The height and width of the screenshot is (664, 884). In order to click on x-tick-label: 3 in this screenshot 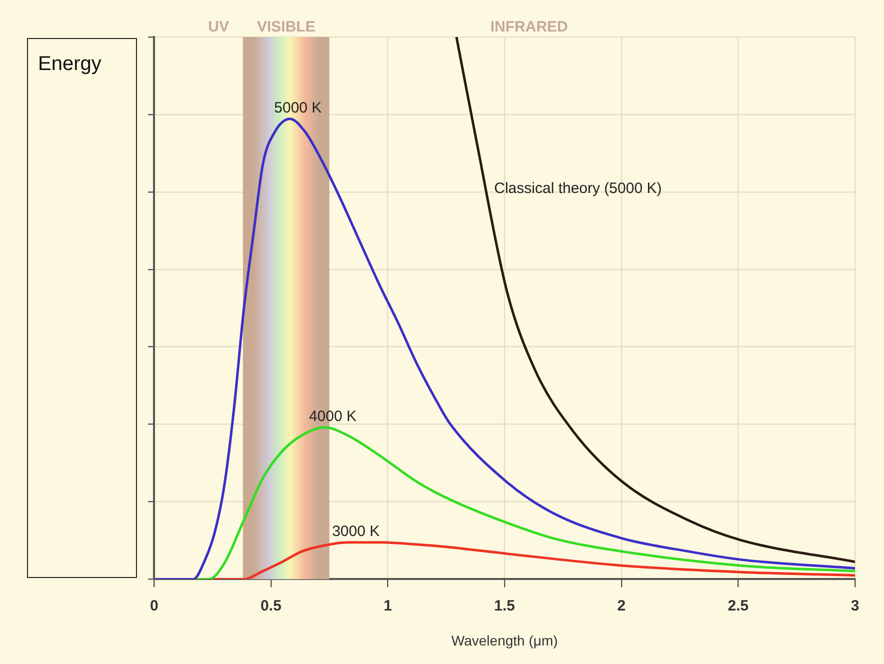, I will do `click(855, 605)`.